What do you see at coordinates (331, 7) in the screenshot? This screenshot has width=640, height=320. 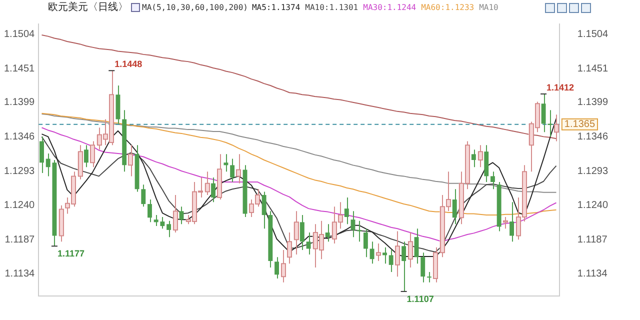 I see `text: MA10:1.1301` at bounding box center [331, 7].